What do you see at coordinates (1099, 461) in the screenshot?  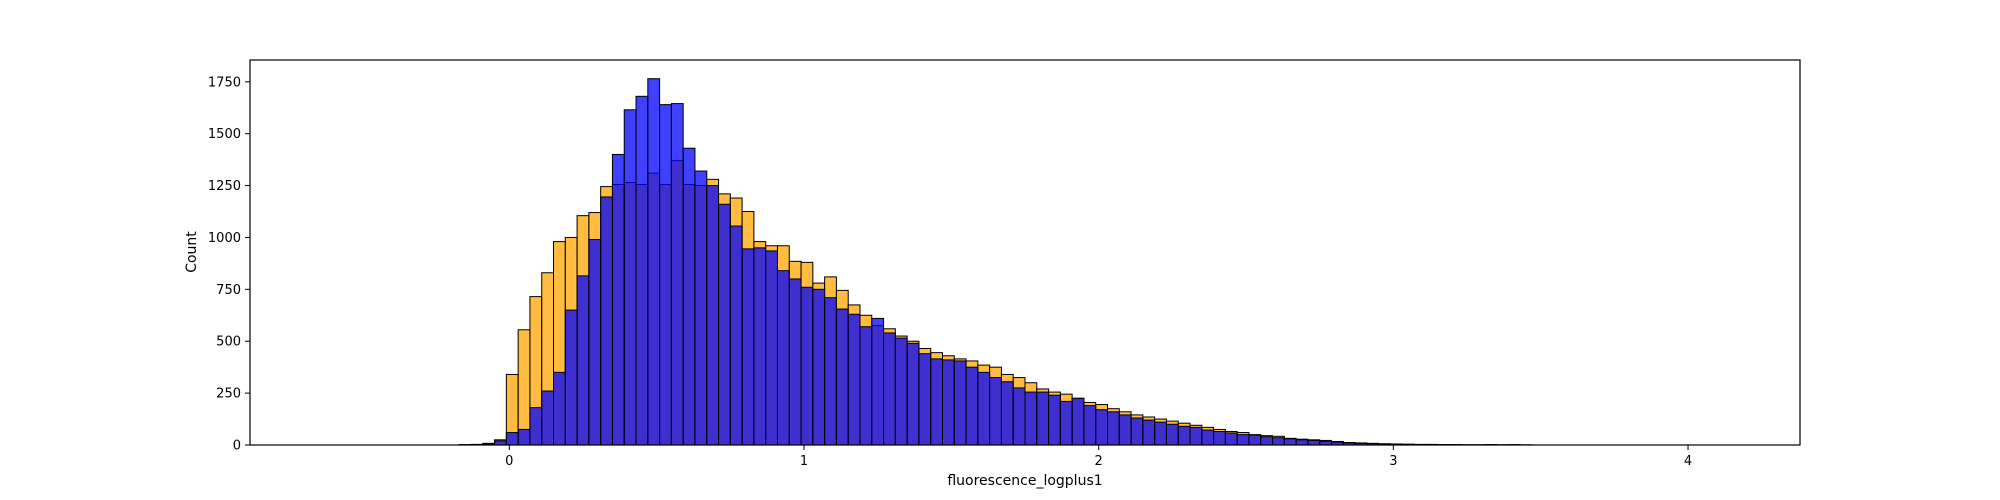 I see `x-tick-label: 2` at bounding box center [1099, 461].